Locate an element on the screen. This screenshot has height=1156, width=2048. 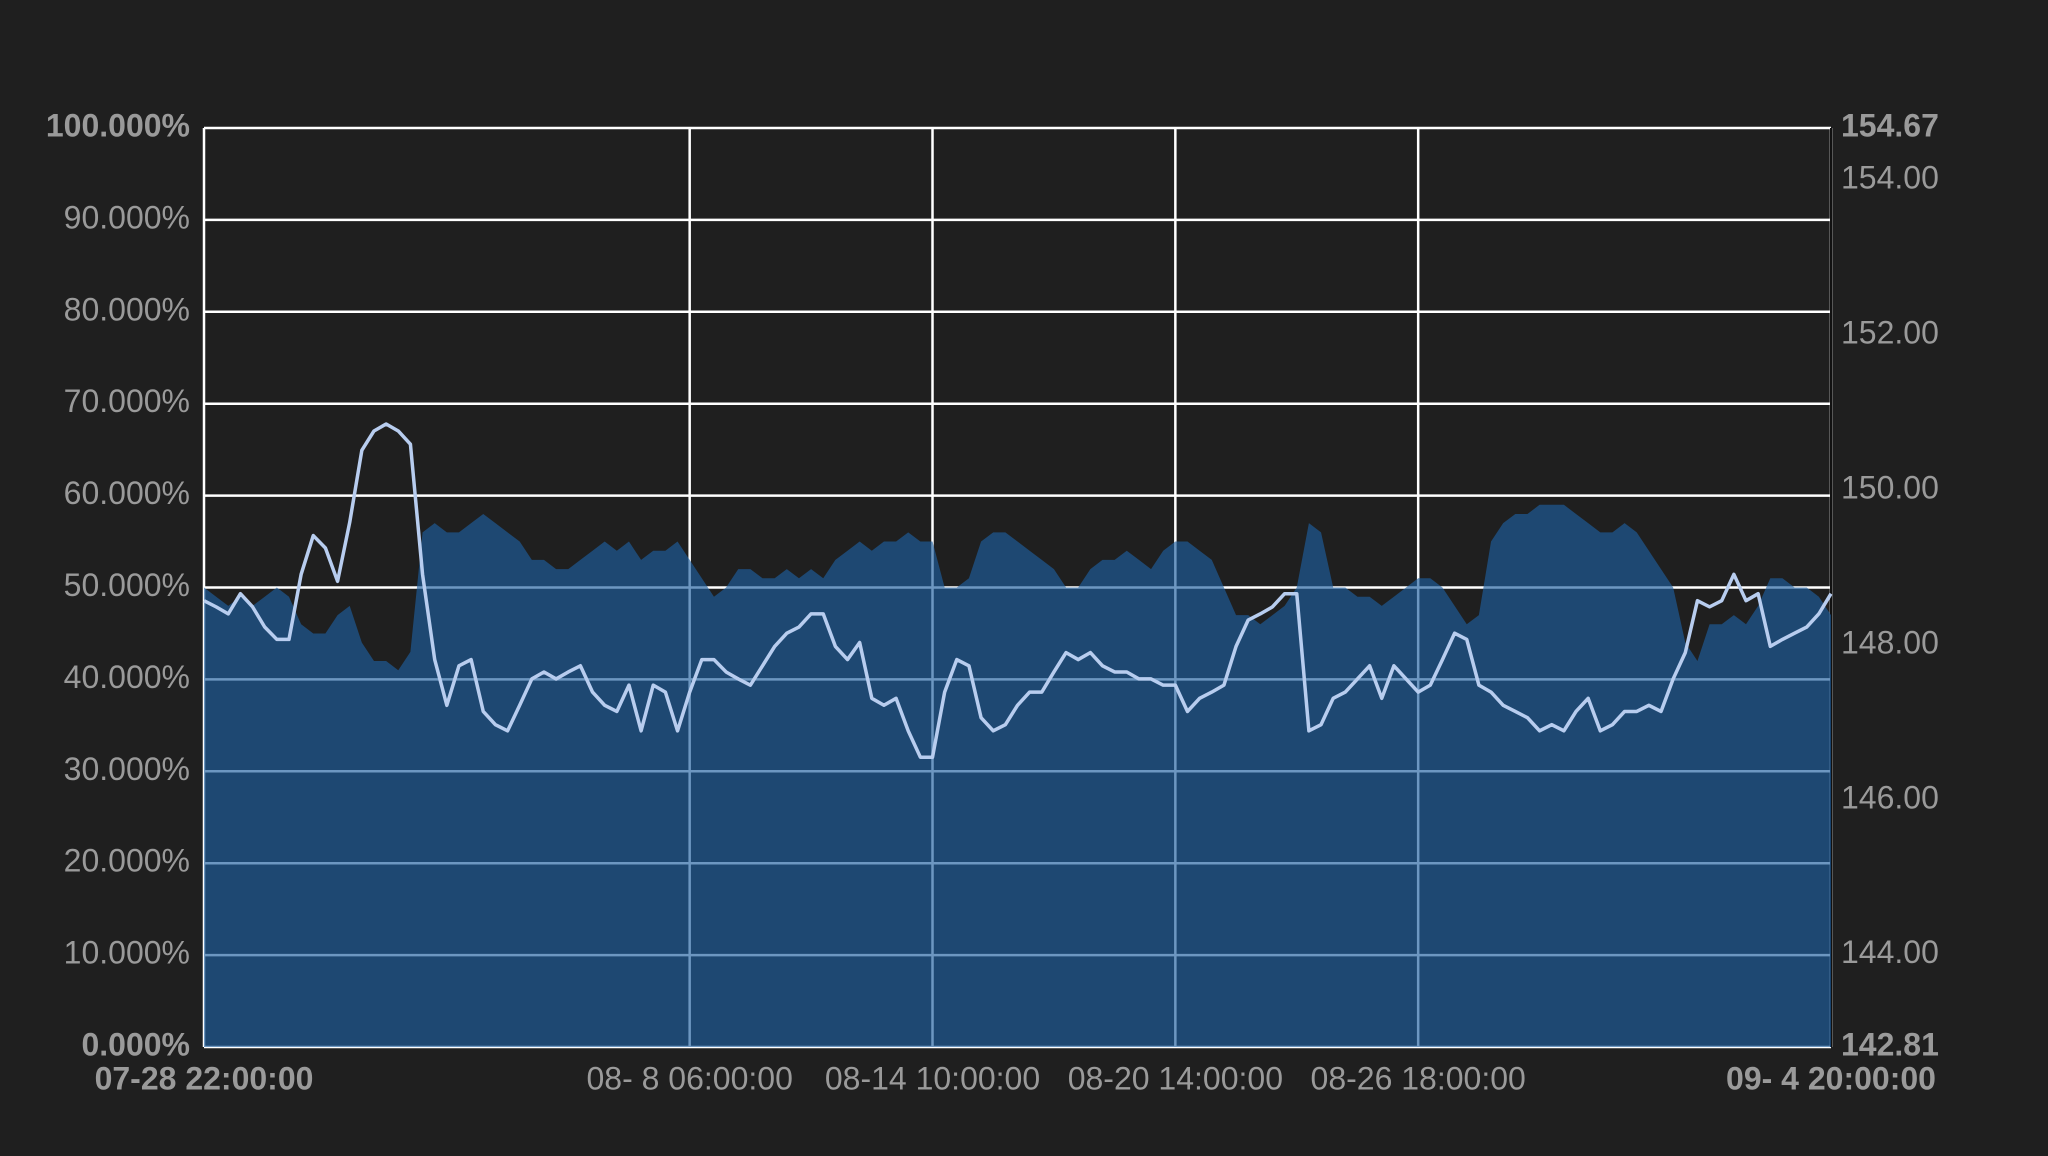
y2-tick-label: 148.00 is located at coordinates (1890, 642).